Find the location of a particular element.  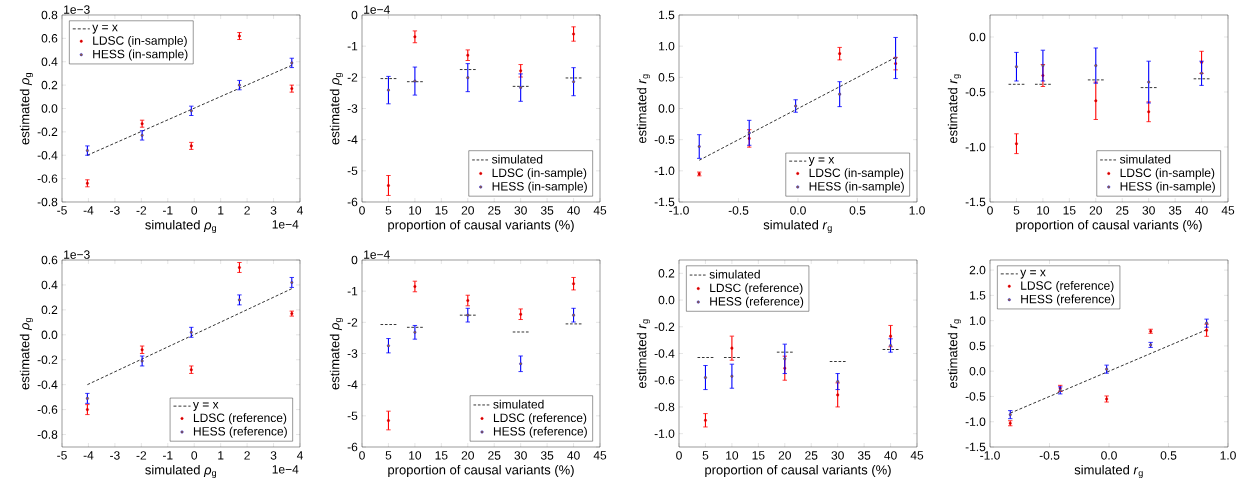

x-tick-label: -5 is located at coordinates (62, 210).